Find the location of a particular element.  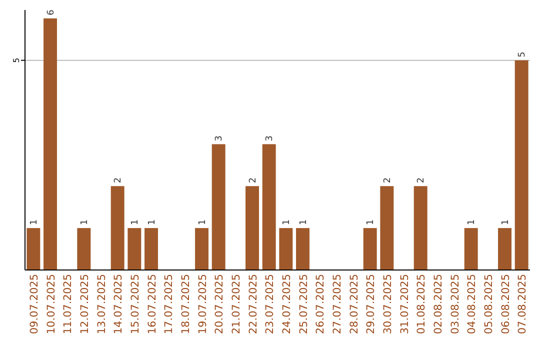

x-tick-label: 04.08.2025 is located at coordinates (472, 304).